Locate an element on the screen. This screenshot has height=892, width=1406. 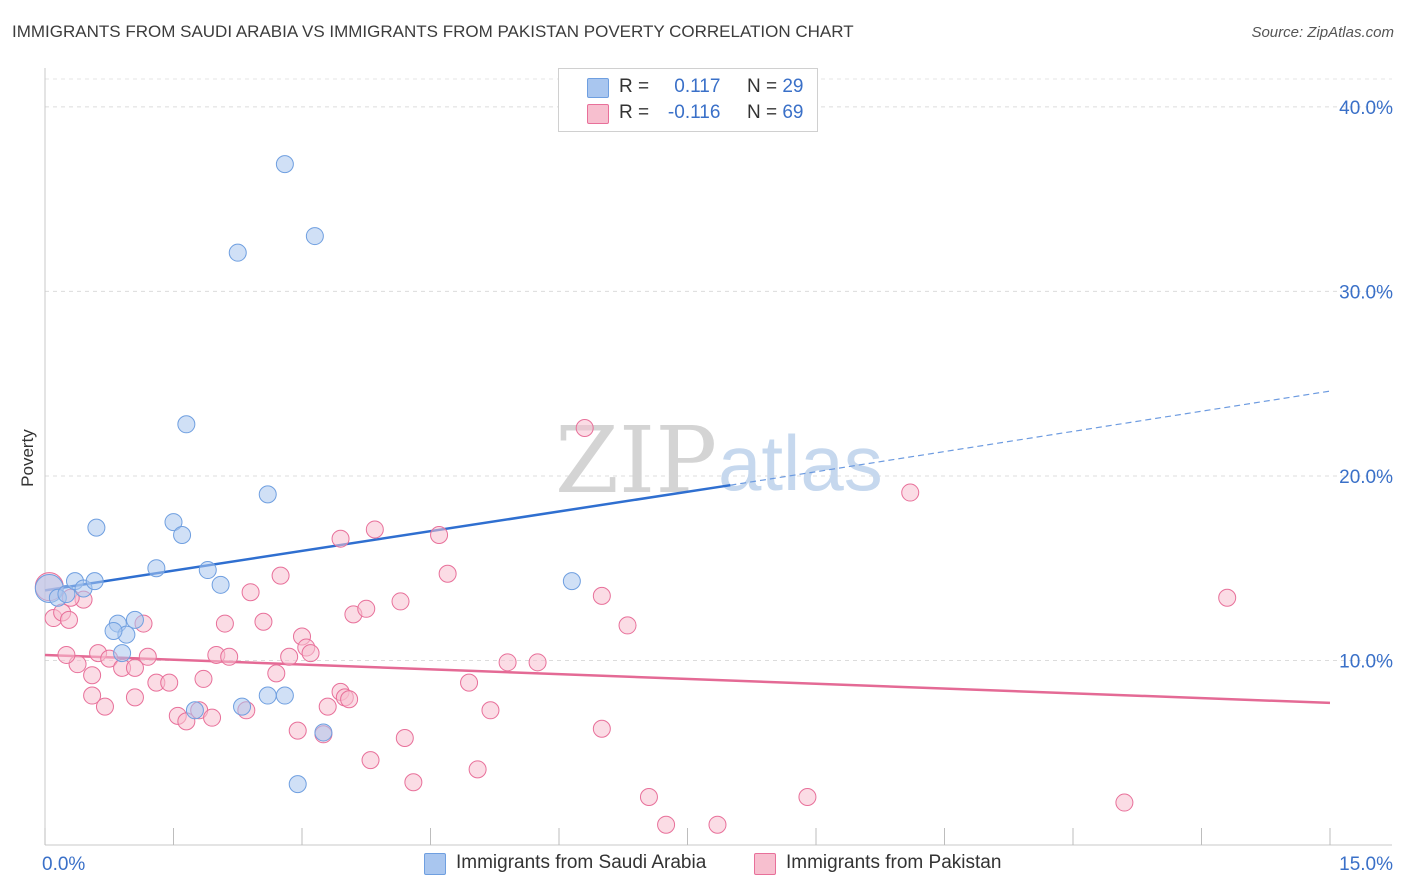
bottom-legend-swatch-saudi-arabia is located at coordinates (435, 864).